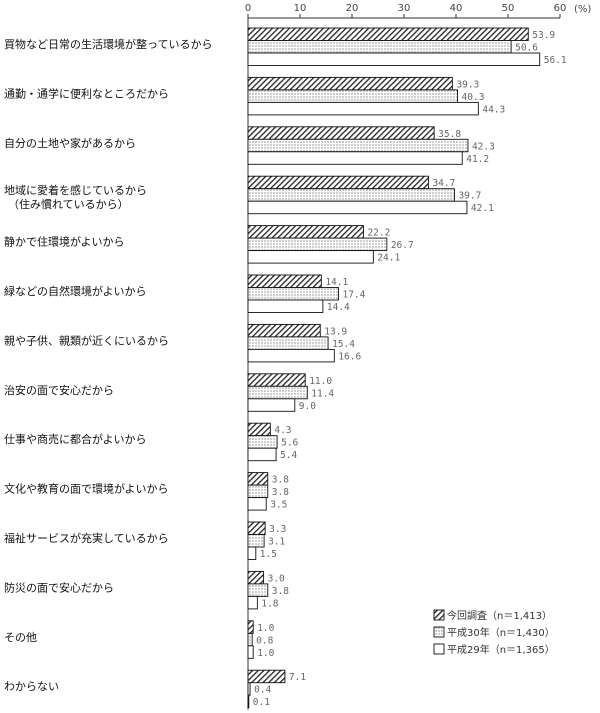  I want to click on data-label: 0.4, so click(262, 690).